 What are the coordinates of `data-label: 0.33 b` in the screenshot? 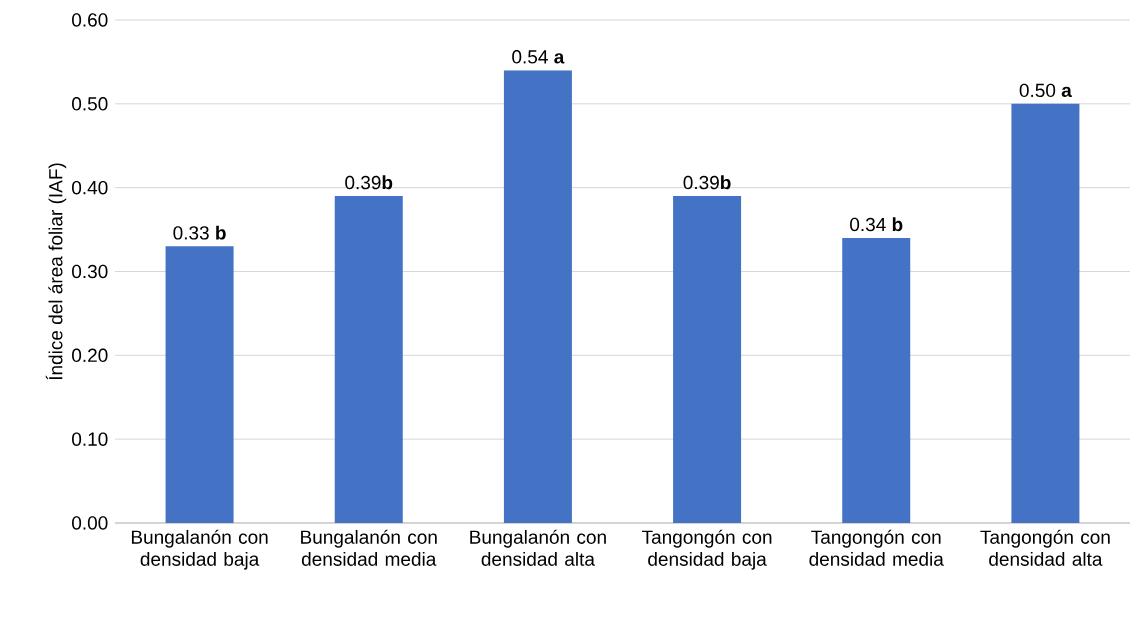 It's located at (199, 232).